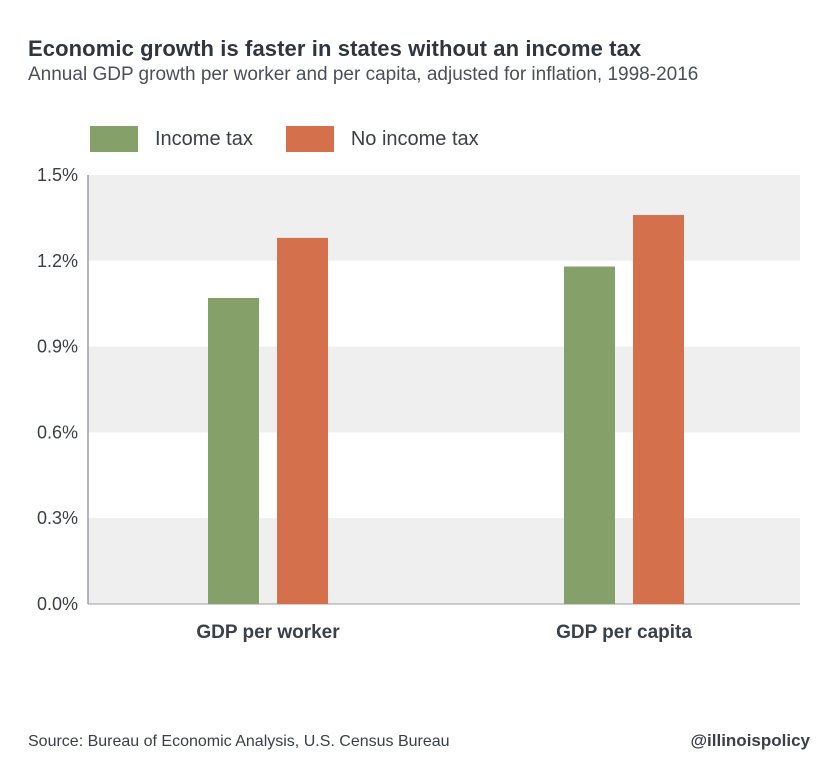 The width and height of the screenshot is (840, 773). What do you see at coordinates (302, 421) in the screenshot?
I see `bar-no-income-tax-per-worker` at bounding box center [302, 421].